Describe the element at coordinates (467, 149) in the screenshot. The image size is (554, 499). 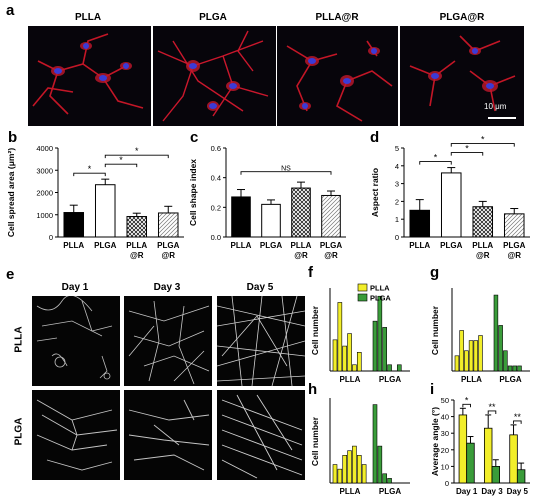
I see `panel-d-sig-label: *` at that location.